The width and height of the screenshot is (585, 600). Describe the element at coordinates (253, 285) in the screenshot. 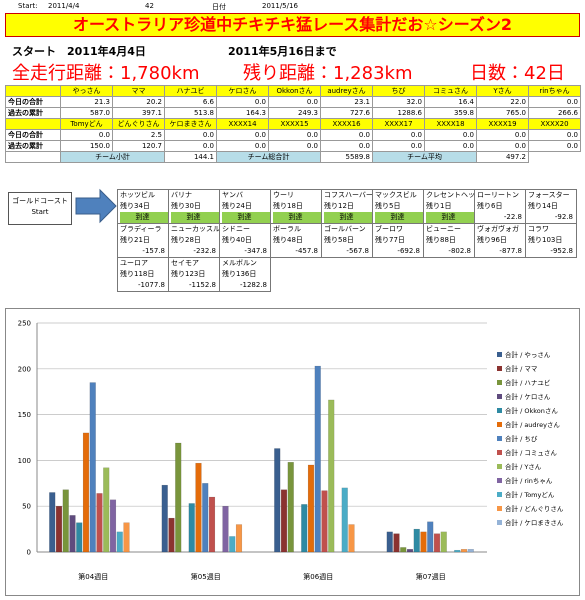

I see `stop-status: -1282.8` at that location.